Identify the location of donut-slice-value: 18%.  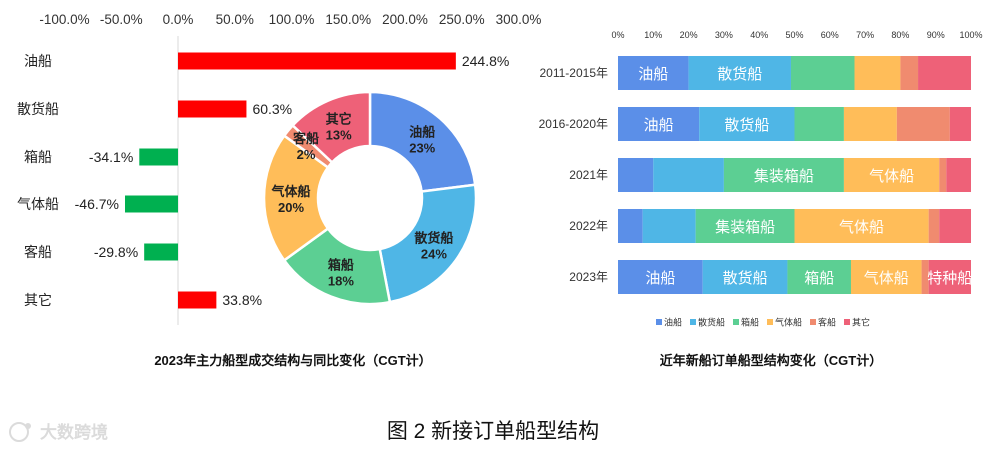
(341, 280).